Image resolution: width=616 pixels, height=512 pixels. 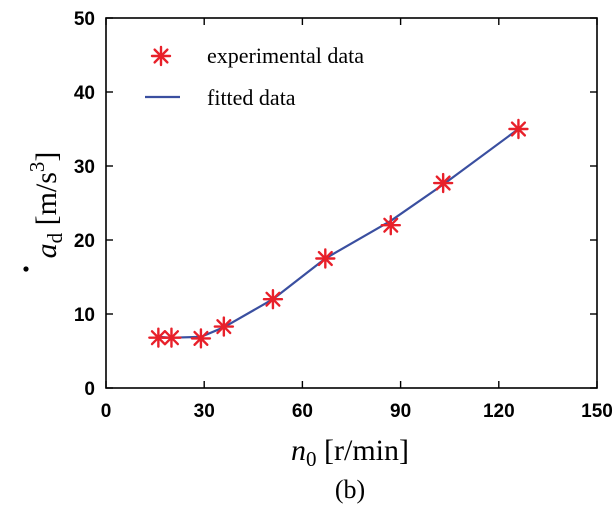 I want to click on y-tick-label: 40, so click(x=84, y=93).